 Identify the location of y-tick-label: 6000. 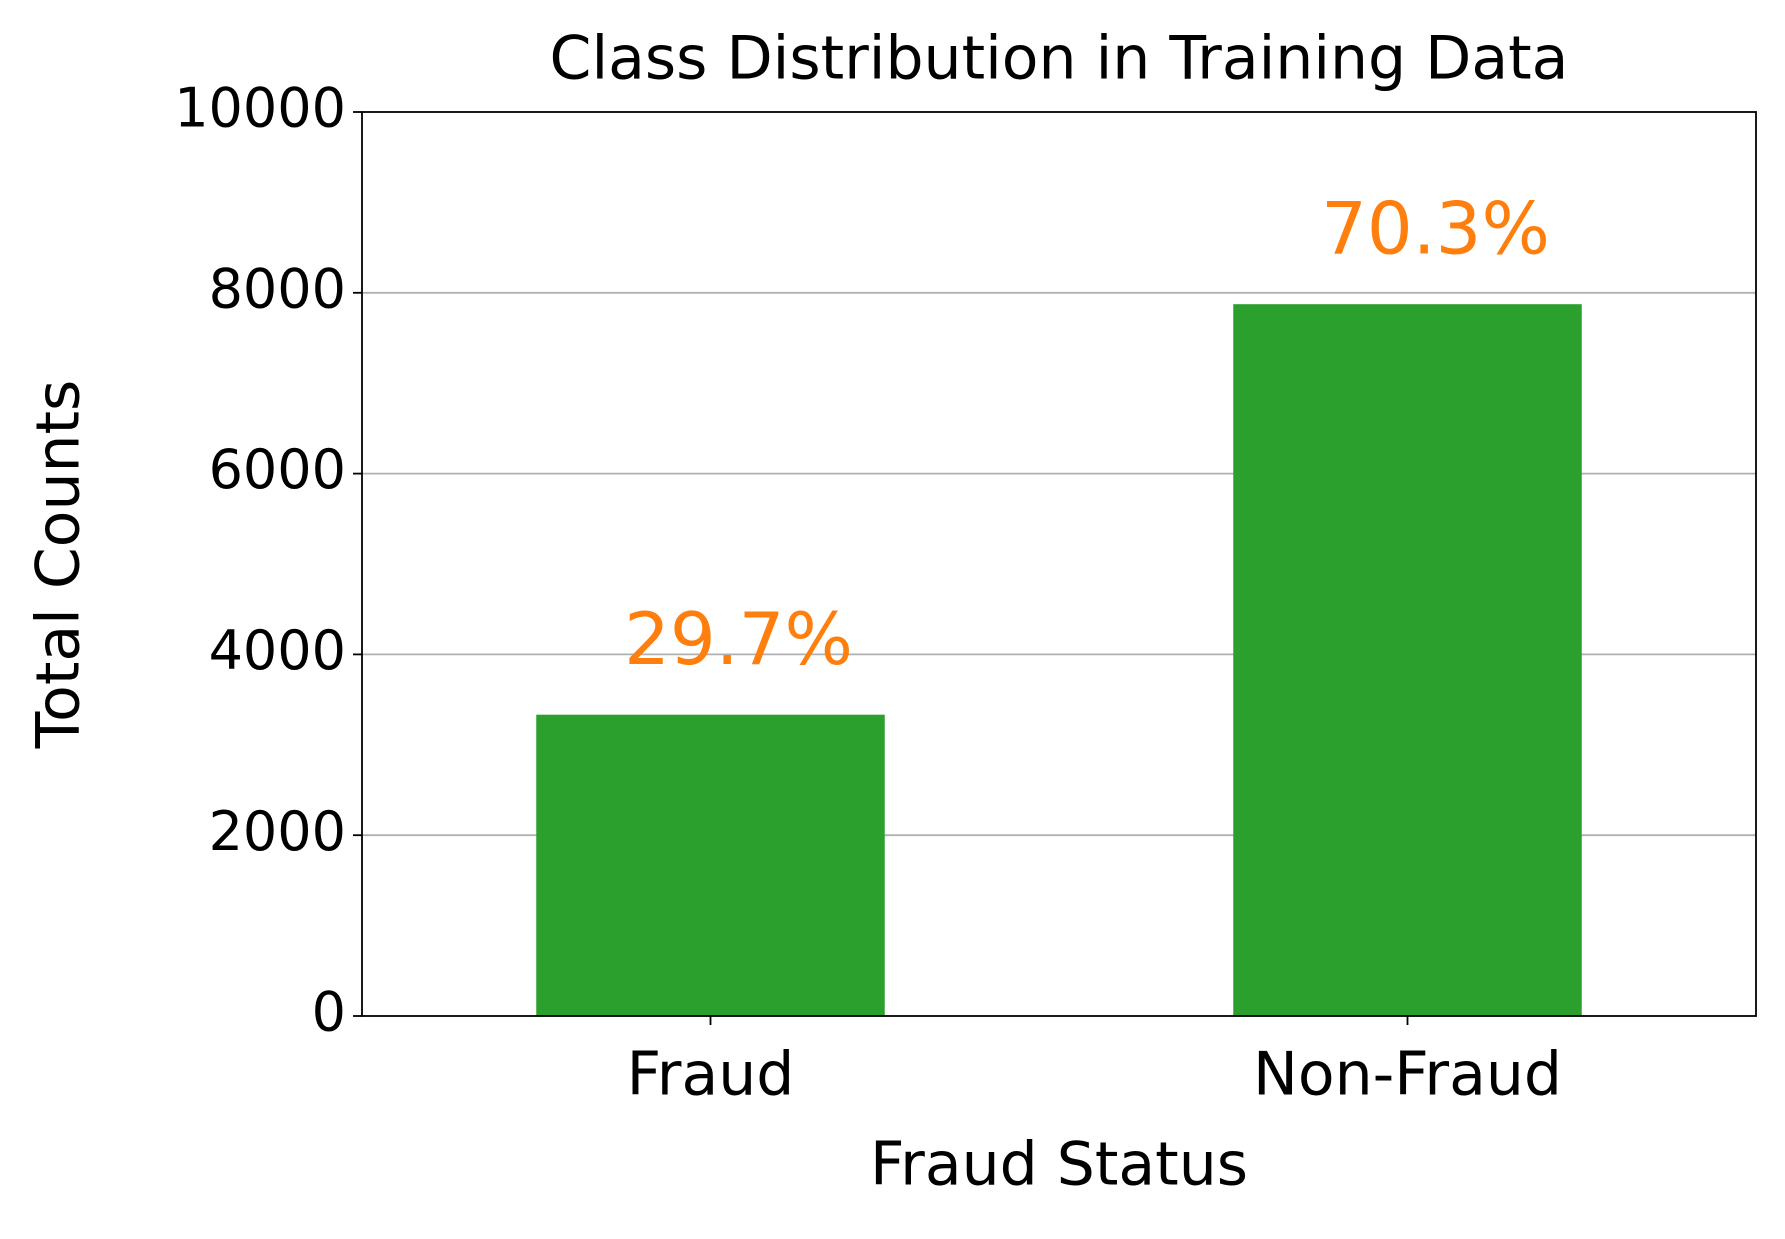
(277, 469).